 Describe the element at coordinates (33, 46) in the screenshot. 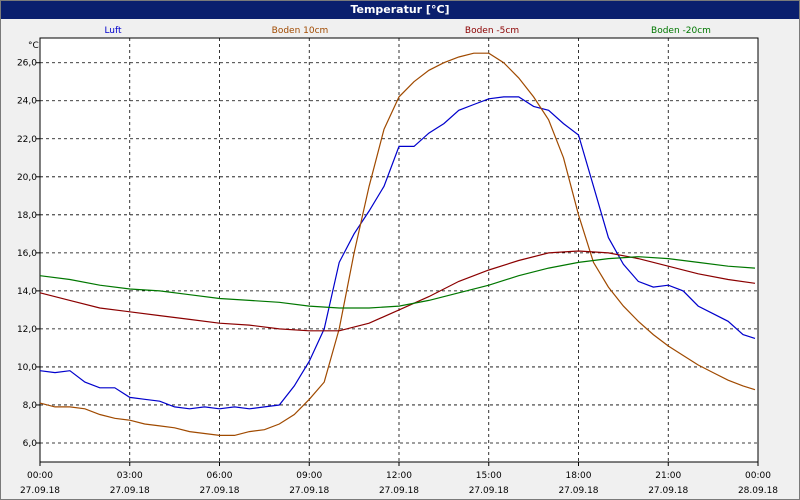

I see `y-axis-label: °C` at that location.